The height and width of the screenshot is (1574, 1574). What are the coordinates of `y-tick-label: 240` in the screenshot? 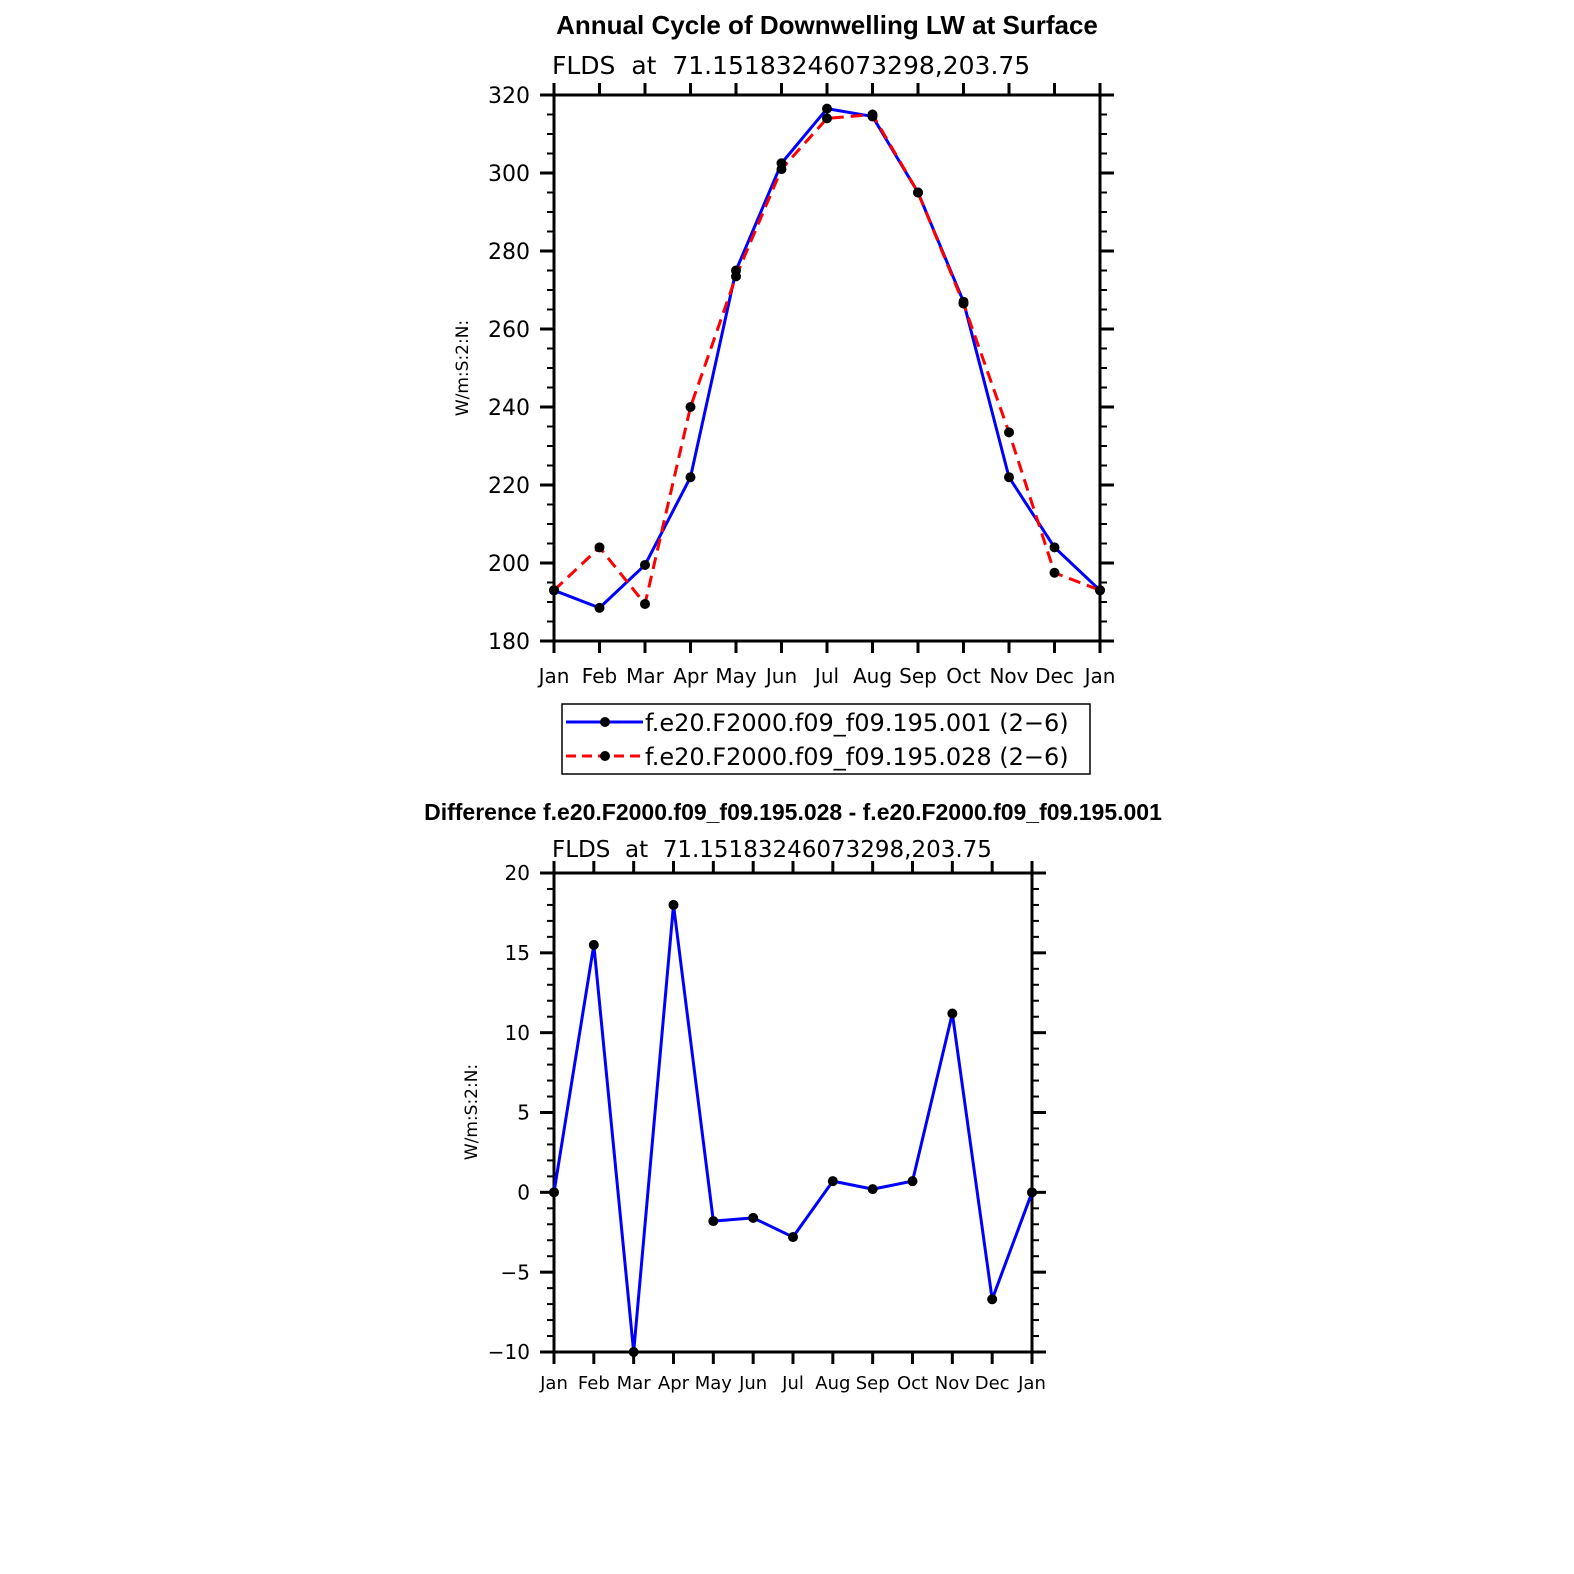 It's located at (509, 408).